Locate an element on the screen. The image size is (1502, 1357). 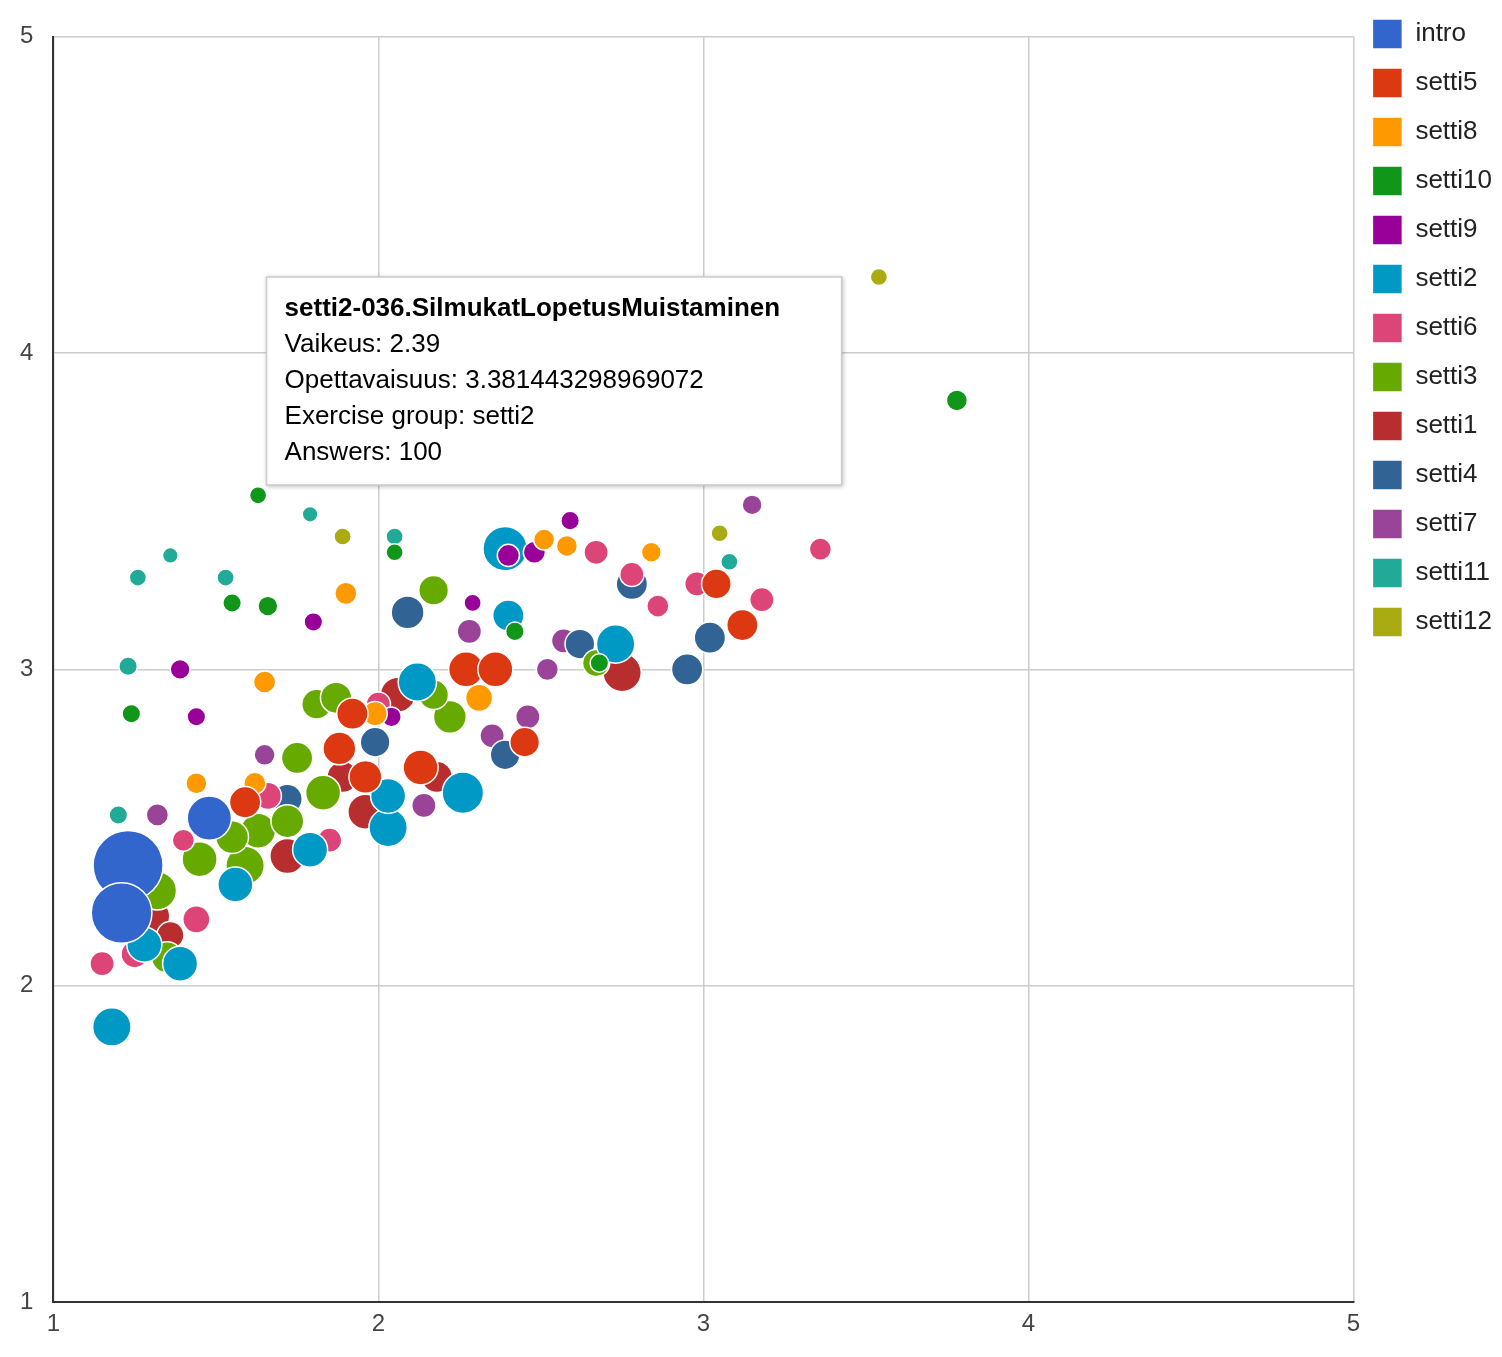
y-tick-label: 5 is located at coordinates (26, 35).